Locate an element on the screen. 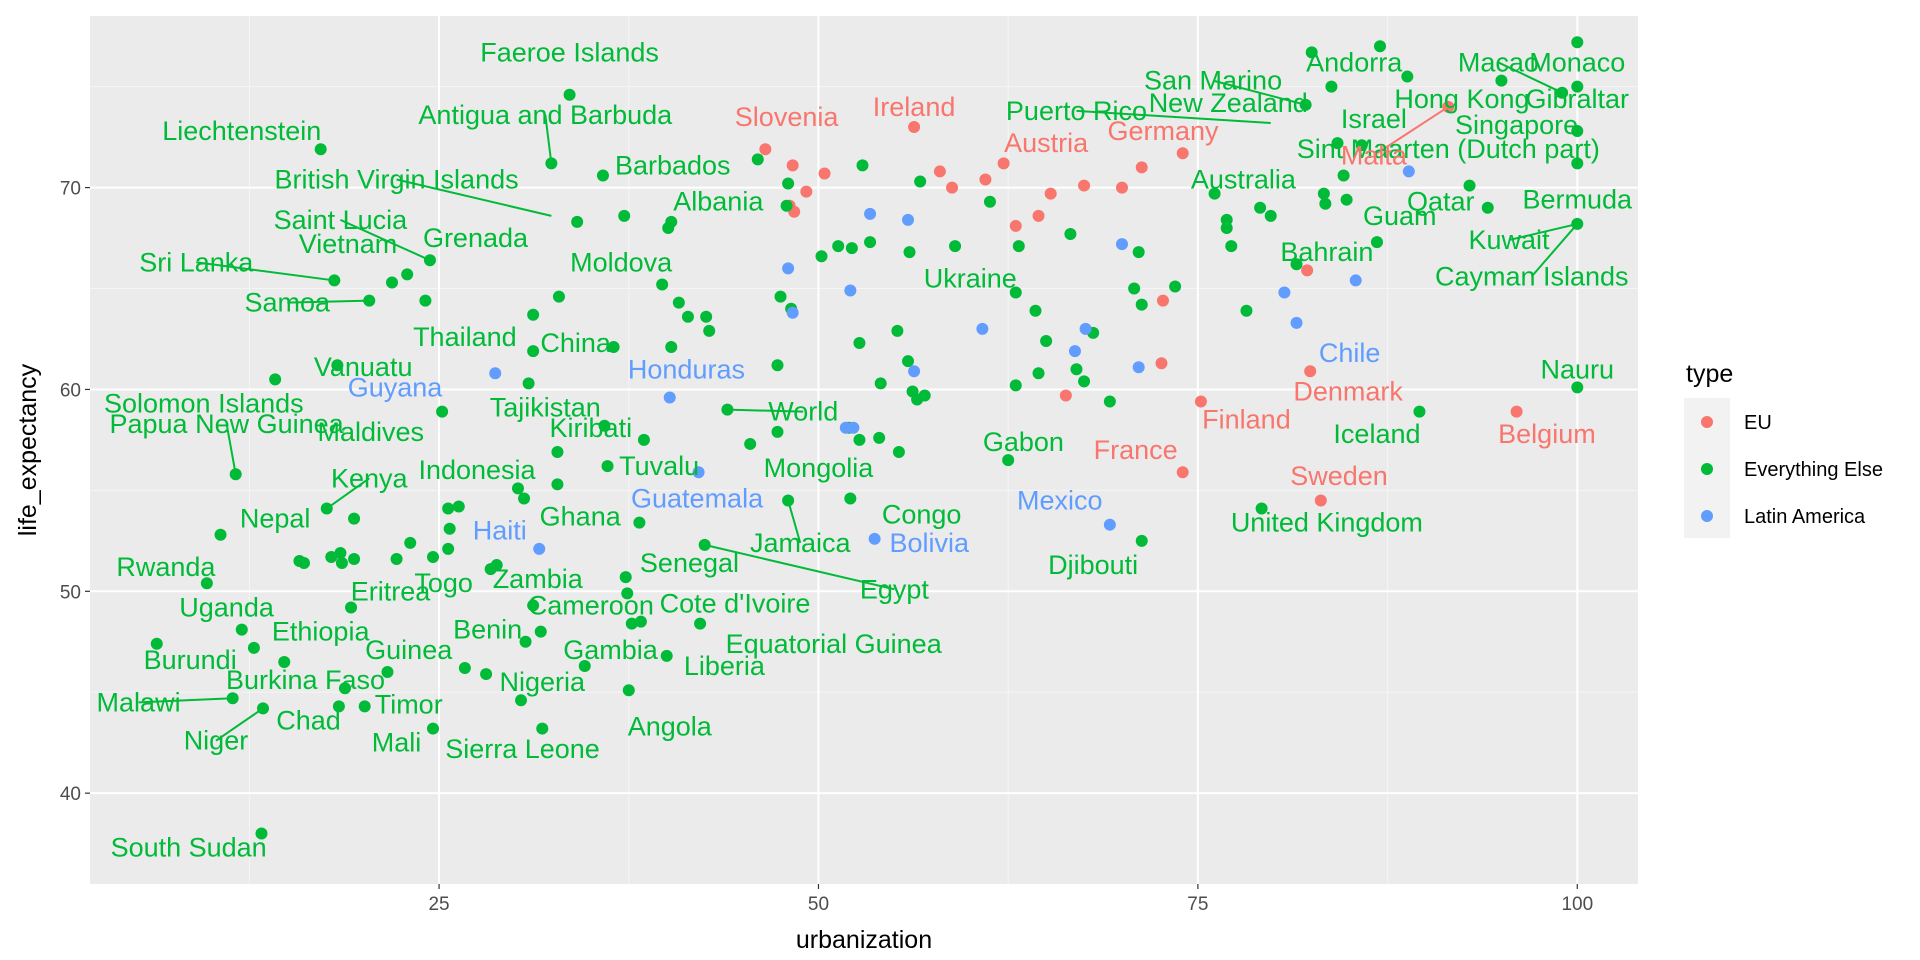 The height and width of the screenshot is (960, 1920). point-label: Austria is located at coordinates (1046, 143).